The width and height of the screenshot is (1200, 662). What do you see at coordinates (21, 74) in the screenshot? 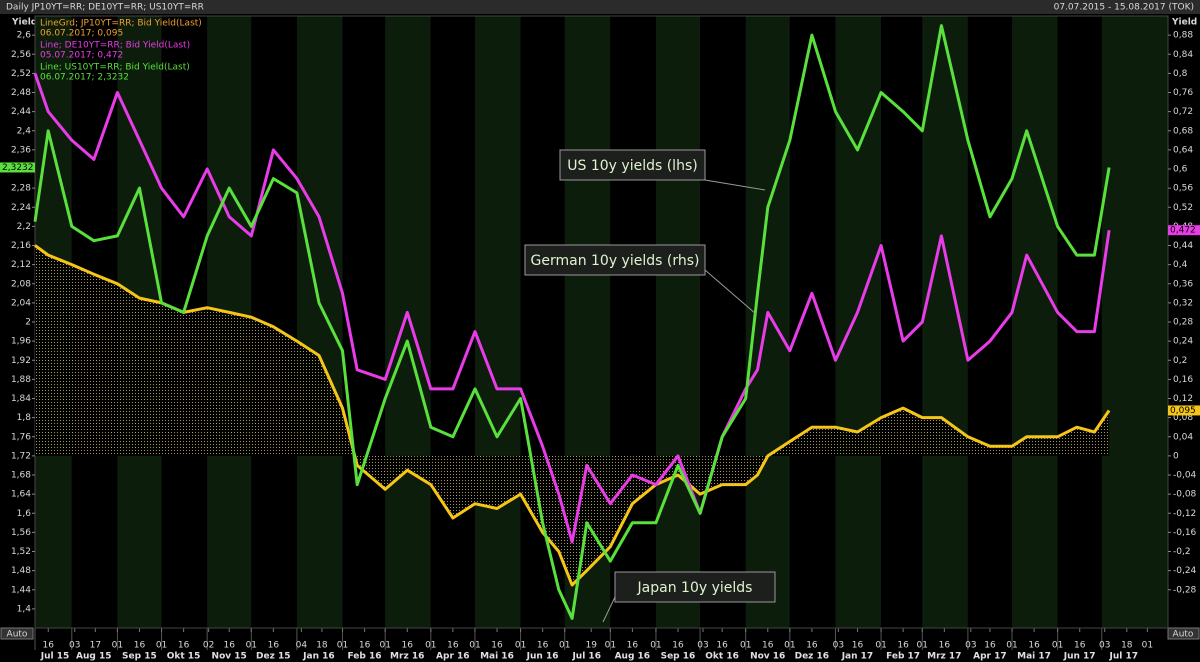
I see `y-tick-label: 2,52` at bounding box center [21, 74].